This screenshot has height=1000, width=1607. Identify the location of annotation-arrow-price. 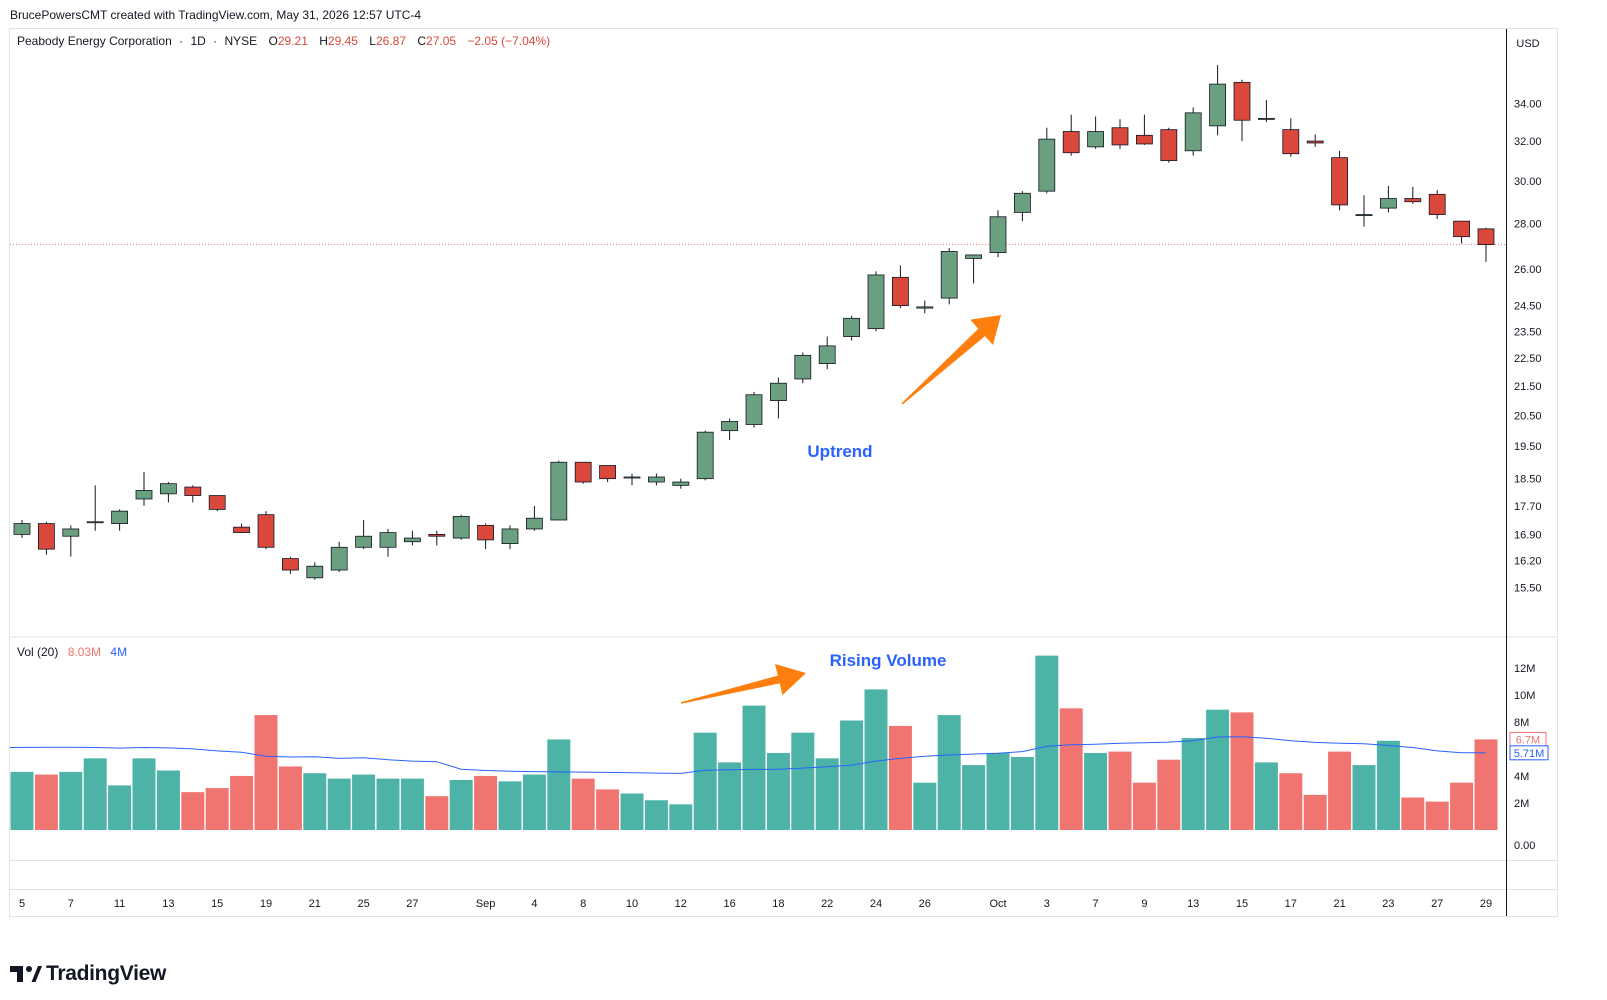
(951, 360).